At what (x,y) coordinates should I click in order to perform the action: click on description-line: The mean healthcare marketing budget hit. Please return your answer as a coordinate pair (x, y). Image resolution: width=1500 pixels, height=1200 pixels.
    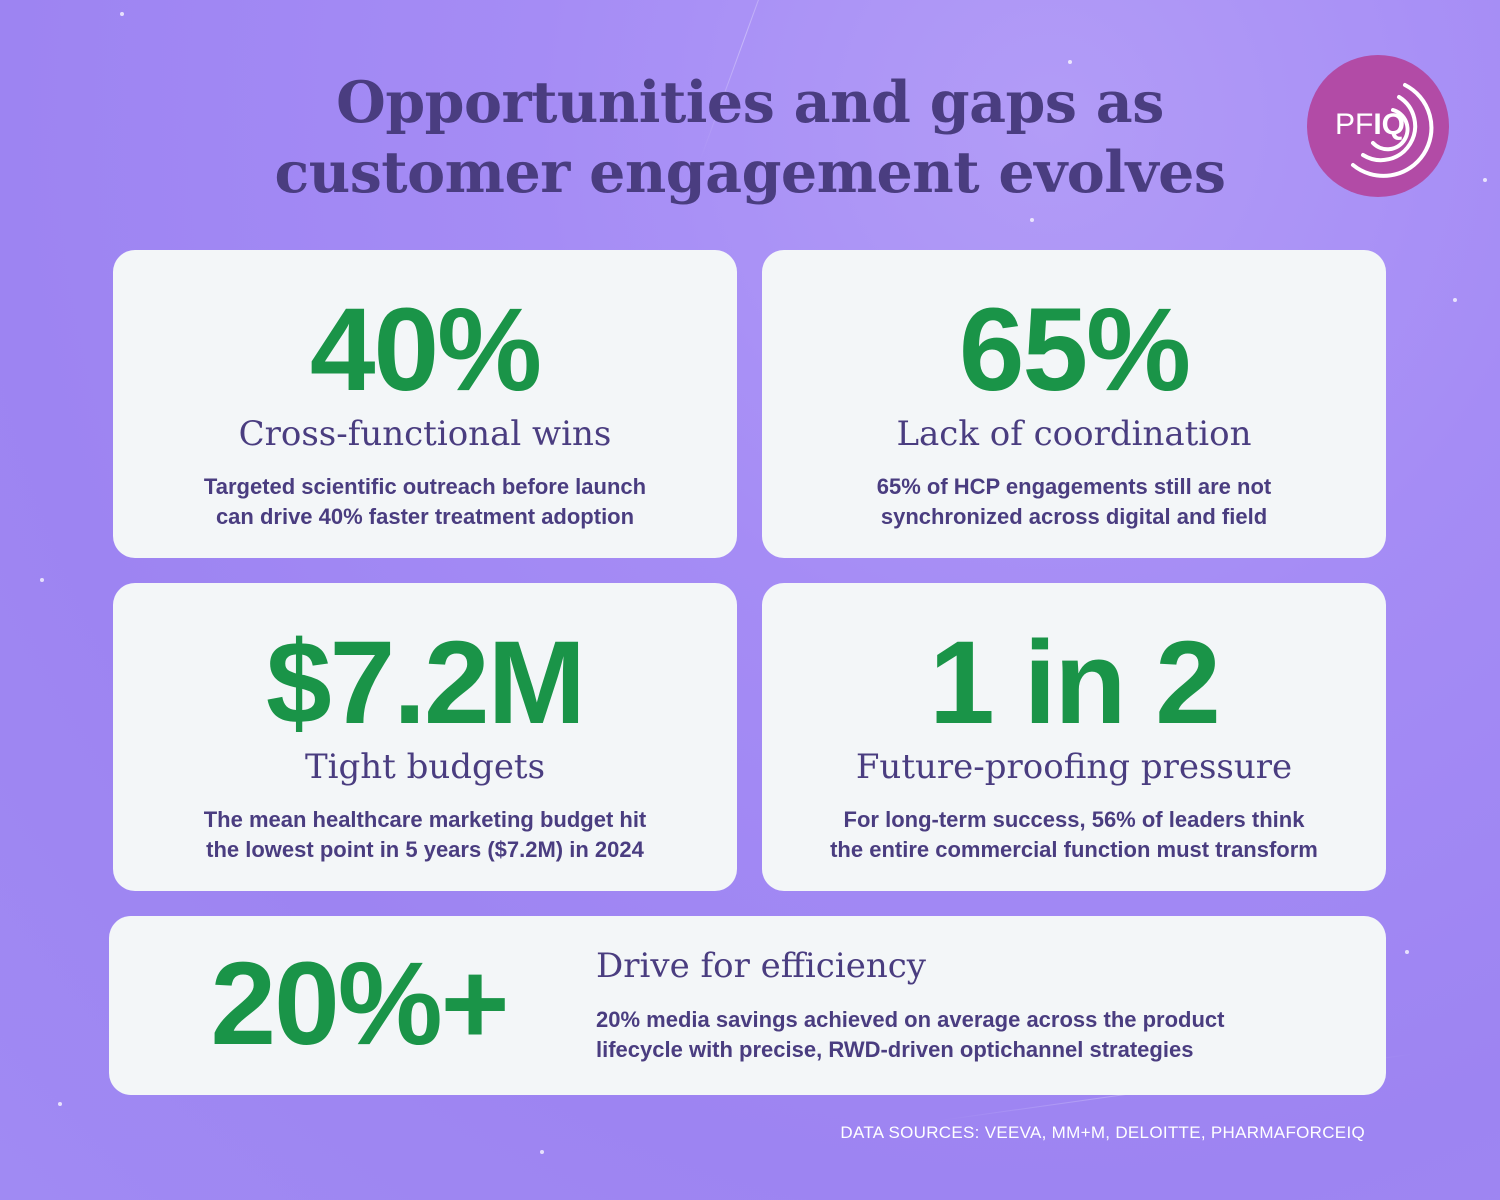
    Looking at the image, I should click on (425, 819).